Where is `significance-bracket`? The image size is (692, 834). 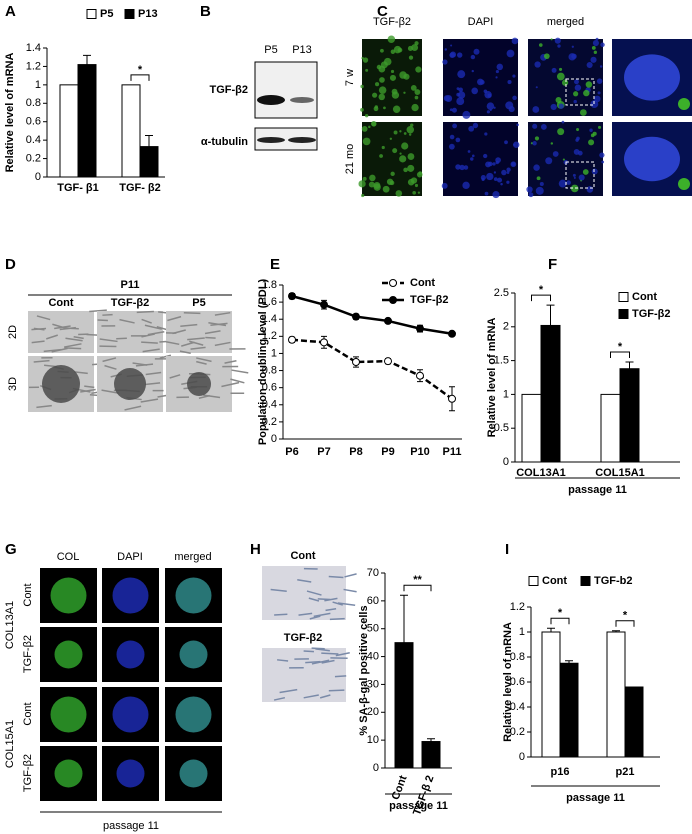 significance-bracket is located at coordinates (541, 298).